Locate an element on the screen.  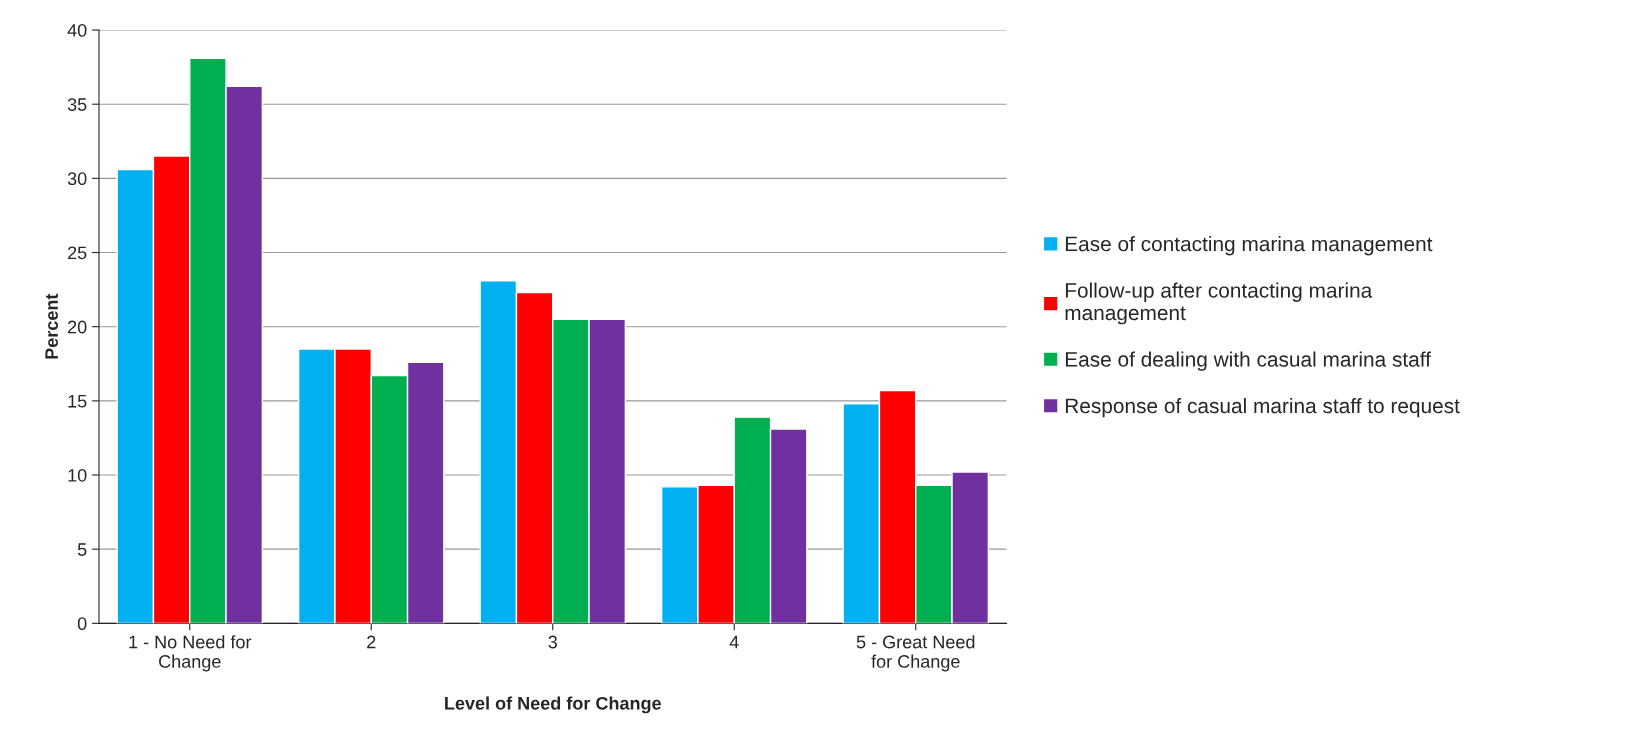
x-tick-label: 1 - No Need for Change is located at coordinates (190, 653).